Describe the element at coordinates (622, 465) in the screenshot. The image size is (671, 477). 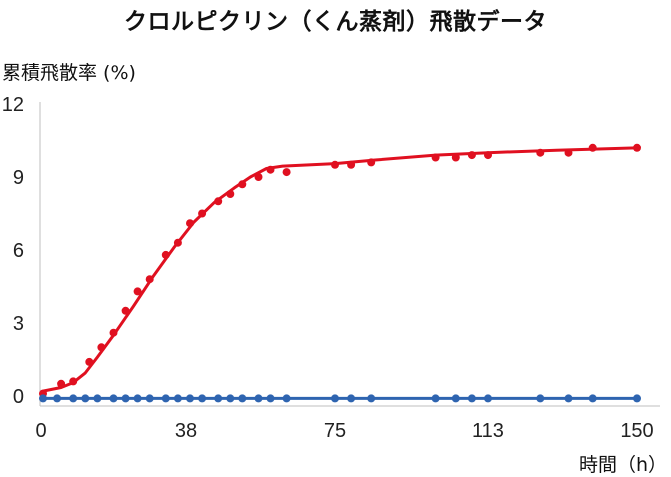
I see `x-axis-label: 時間（h）` at that location.